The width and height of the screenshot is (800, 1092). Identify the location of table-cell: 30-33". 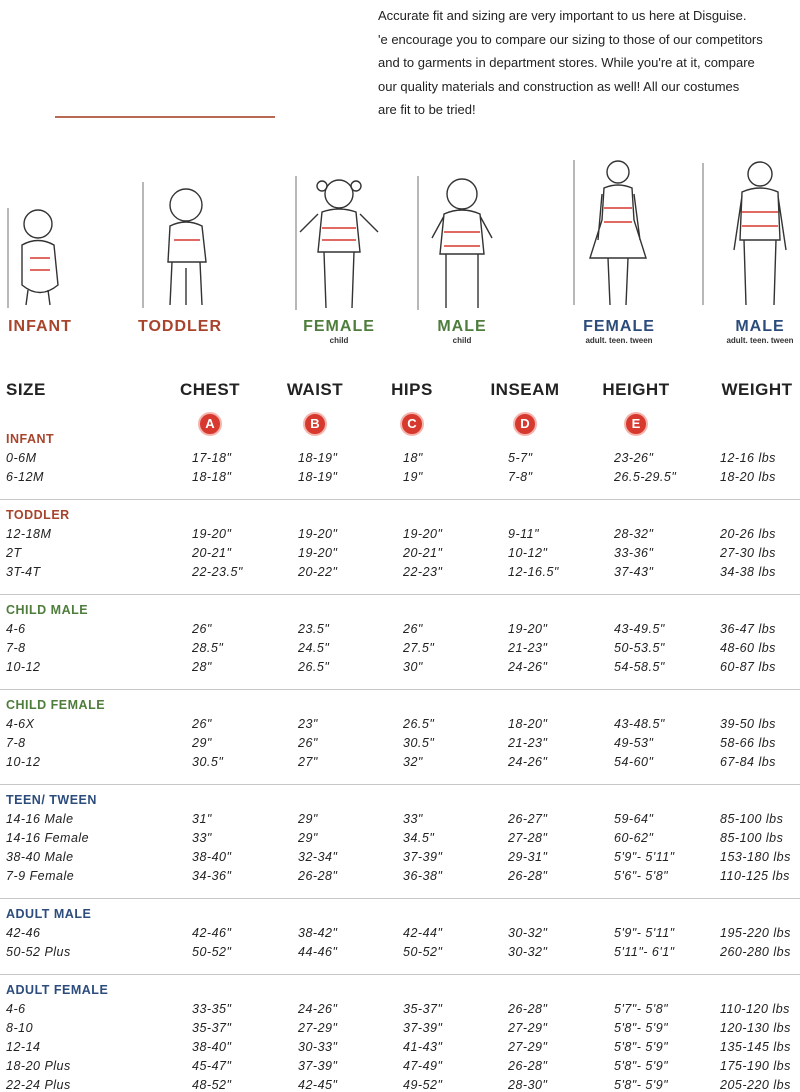
(318, 1047).